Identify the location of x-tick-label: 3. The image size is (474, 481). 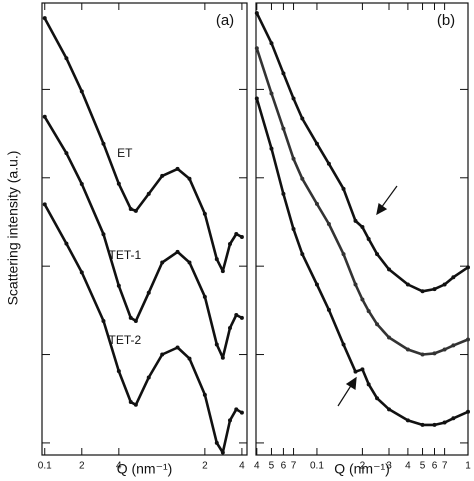
(389, 466).